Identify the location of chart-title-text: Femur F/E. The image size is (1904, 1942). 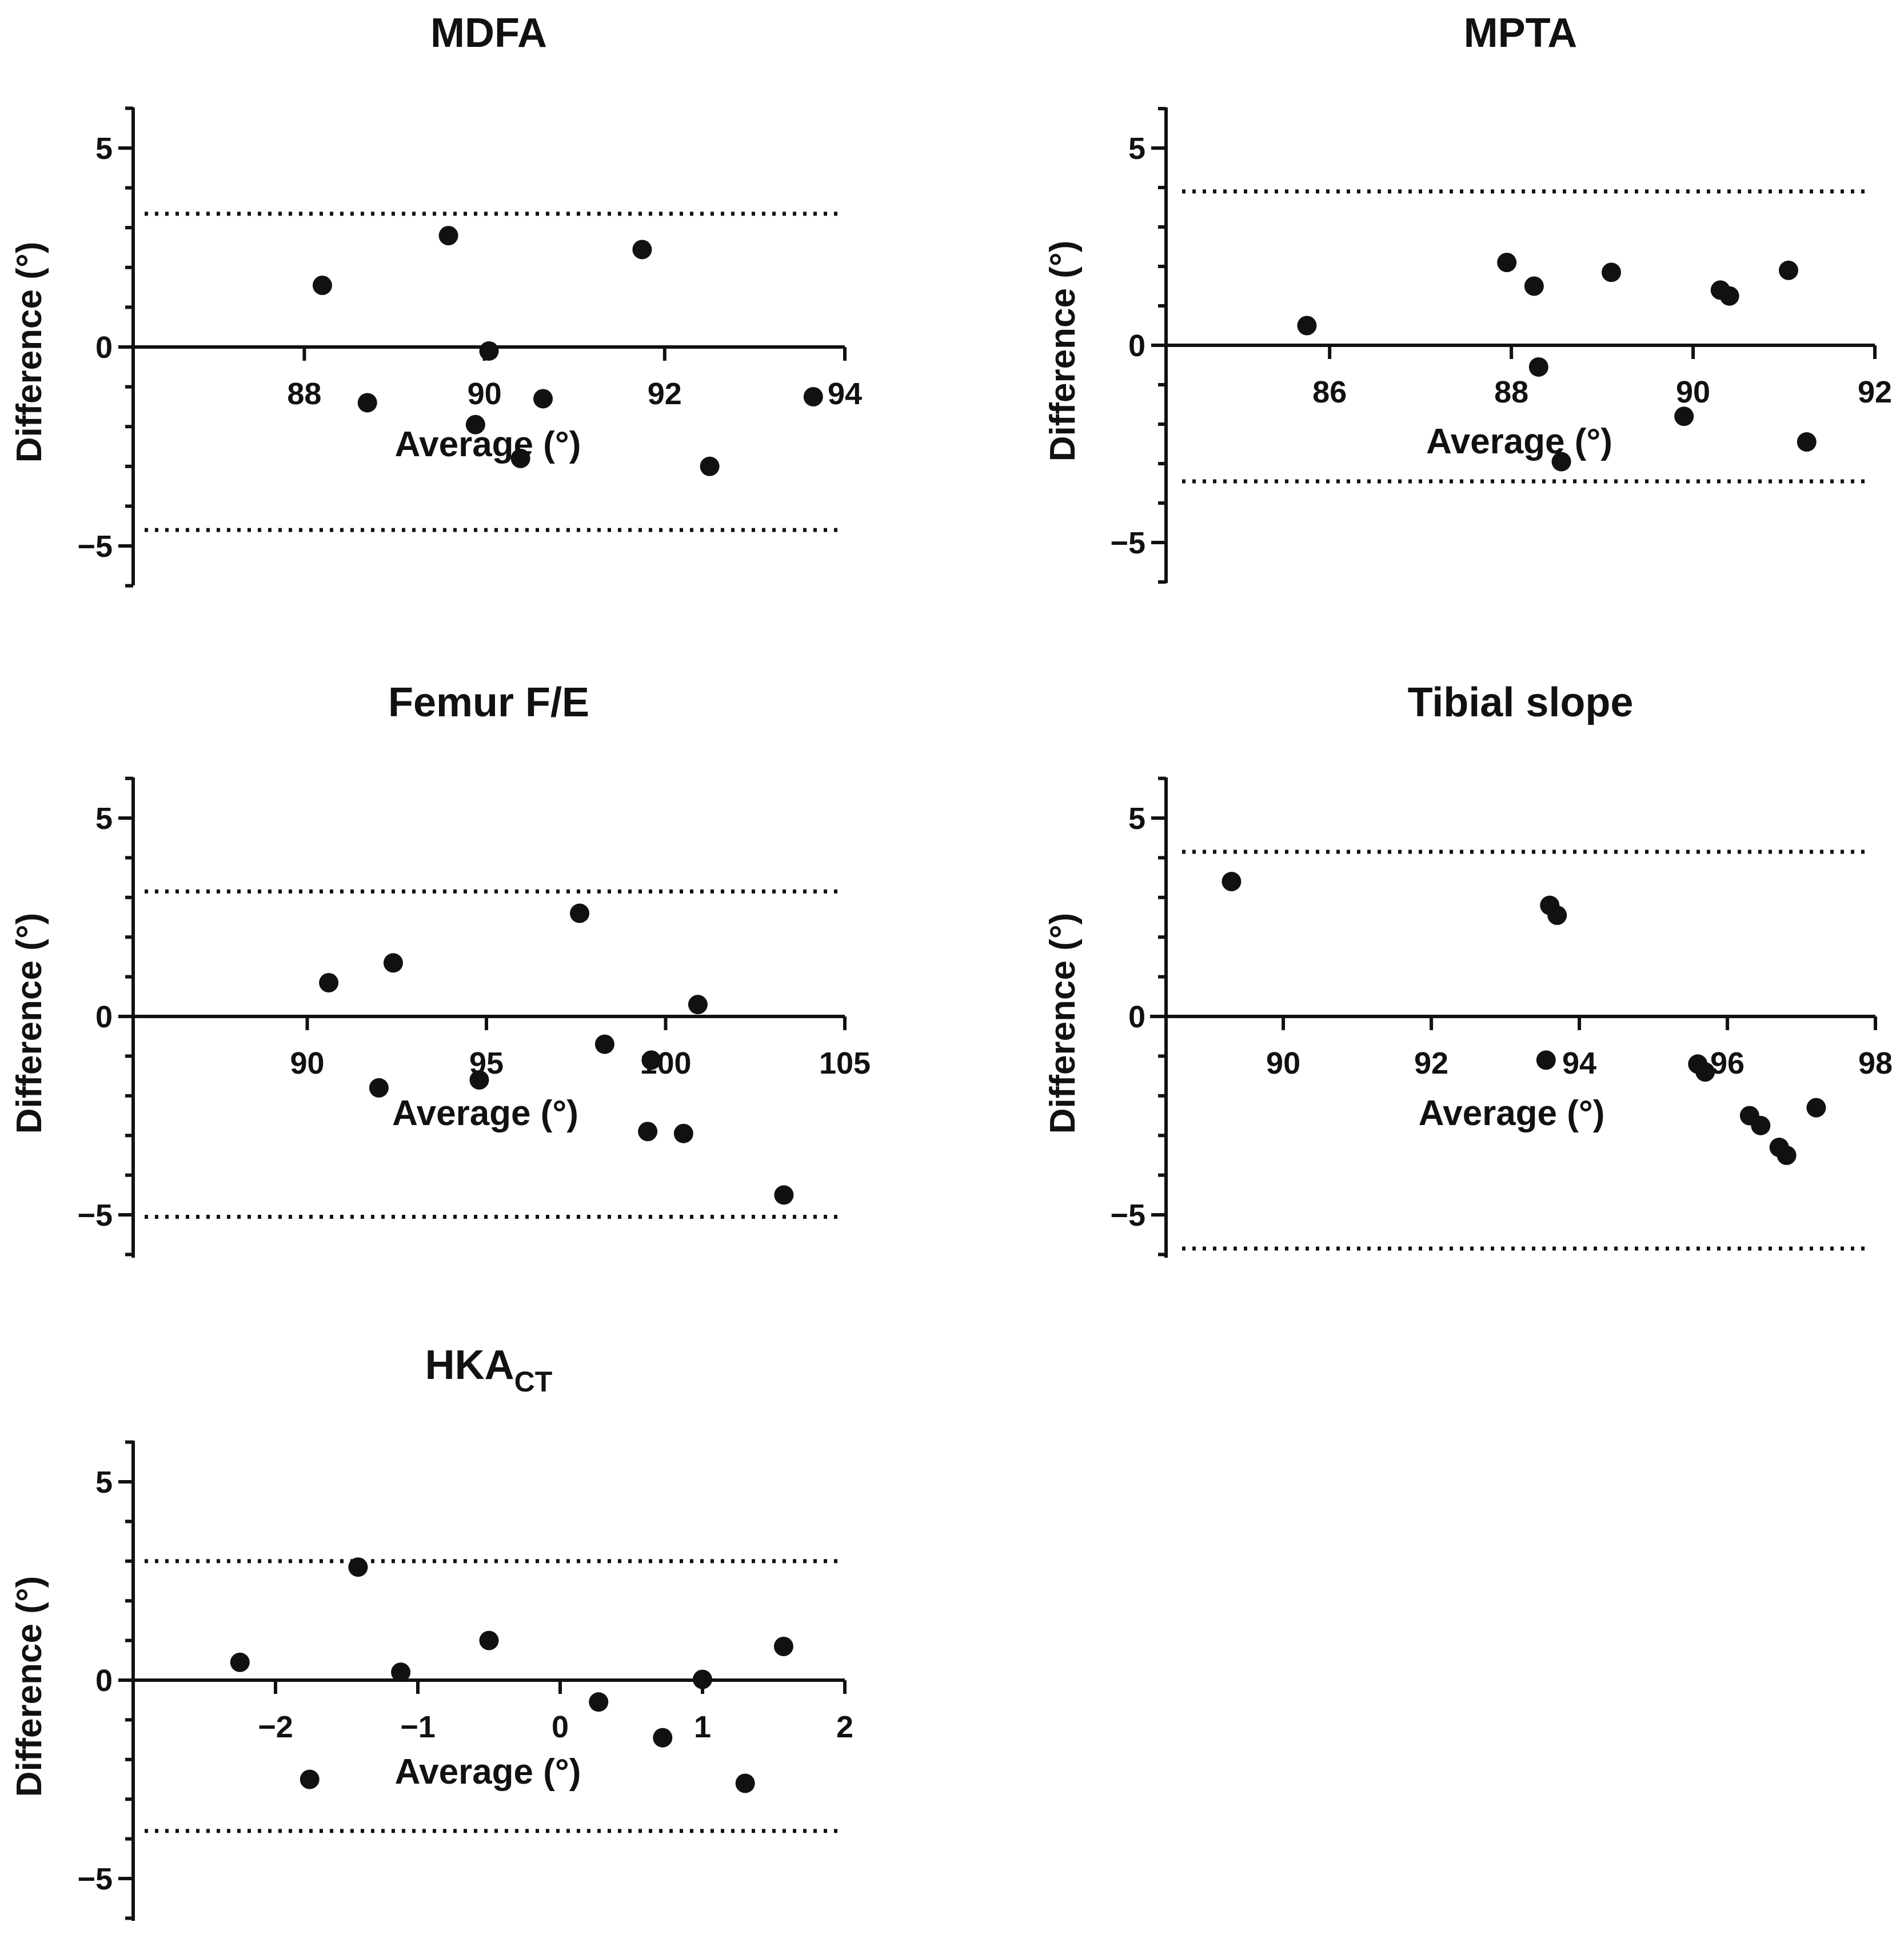
(488, 703).